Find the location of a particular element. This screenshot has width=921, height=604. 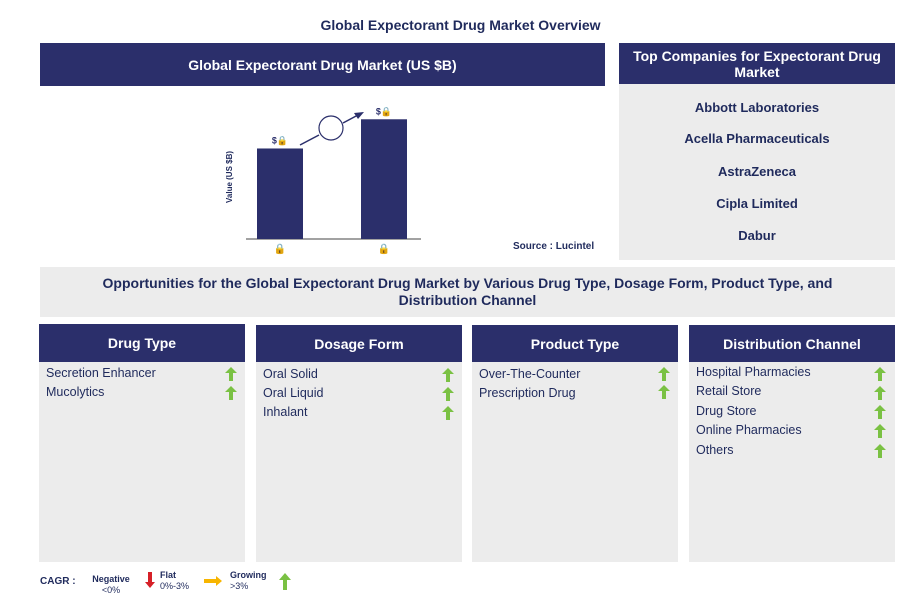

segment-item: Oral Solid is located at coordinates (290, 374).